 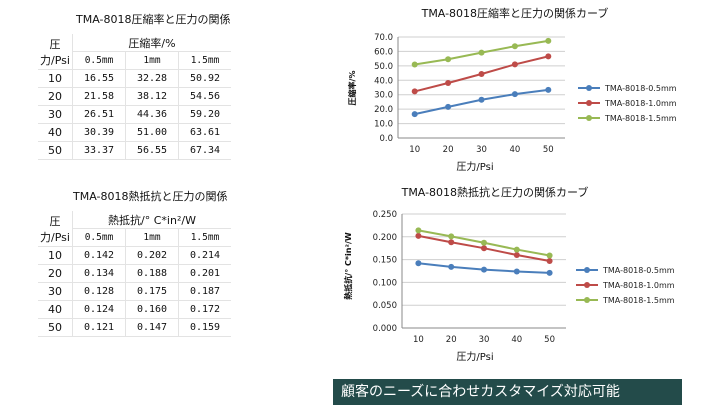 I want to click on y-tick-label: 50.0, so click(x=383, y=67).